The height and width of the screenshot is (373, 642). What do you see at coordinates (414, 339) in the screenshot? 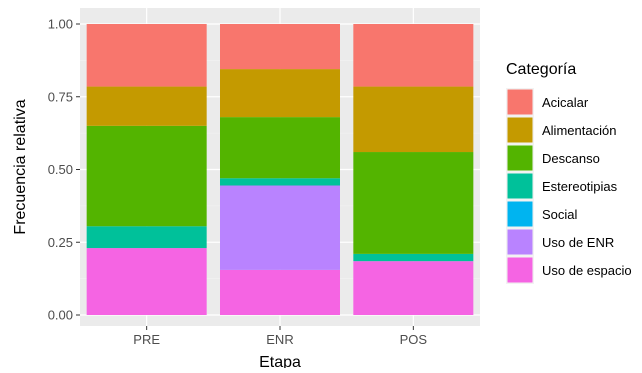
I see `x-tick-label: POS` at bounding box center [414, 339].